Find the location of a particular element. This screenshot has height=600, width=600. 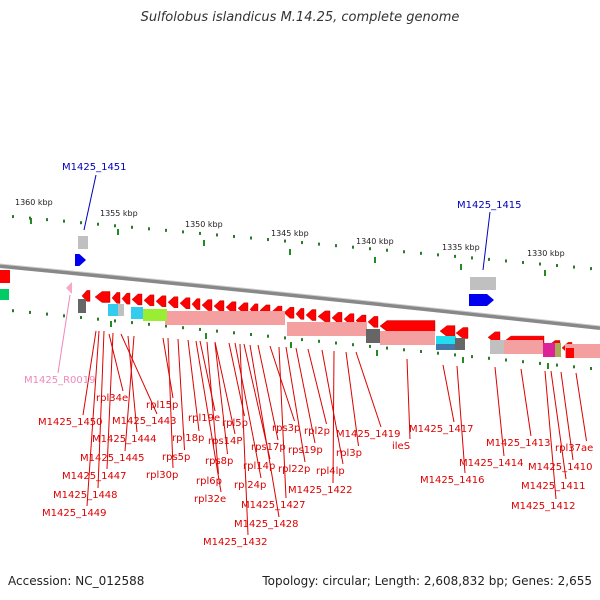

gene-label: M1425_1416 is located at coordinates (452, 480).